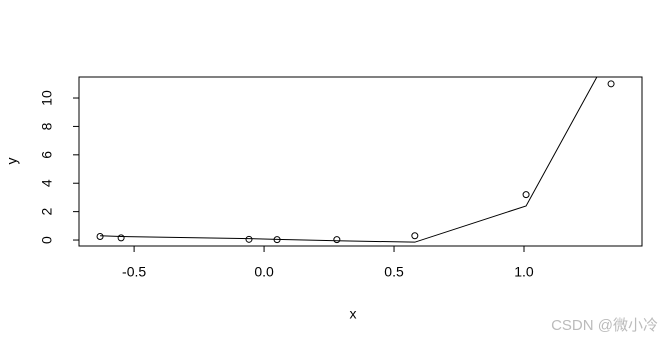 This screenshot has width=672, height=344. Describe the element at coordinates (524, 272) in the screenshot. I see `x-tick-label: 1.0` at that location.